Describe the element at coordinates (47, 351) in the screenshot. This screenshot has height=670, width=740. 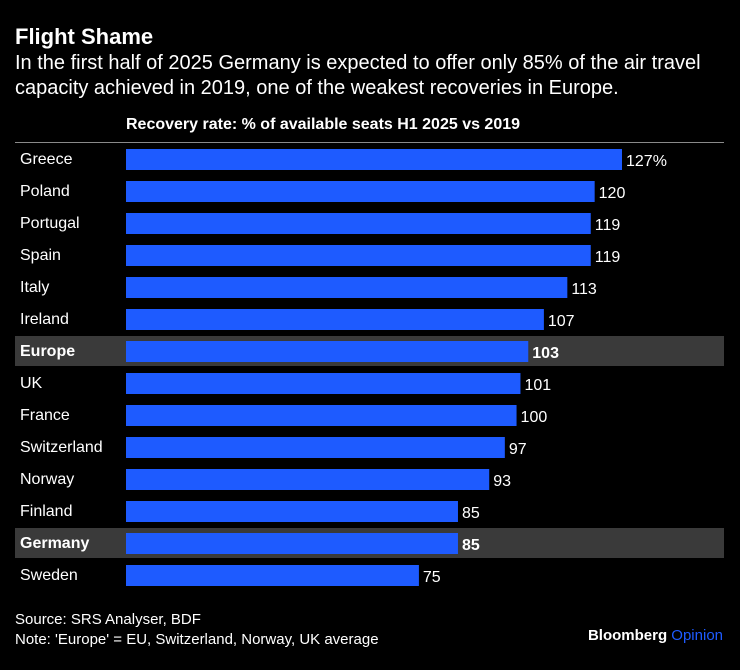
I see `category-label: Europe` at that location.